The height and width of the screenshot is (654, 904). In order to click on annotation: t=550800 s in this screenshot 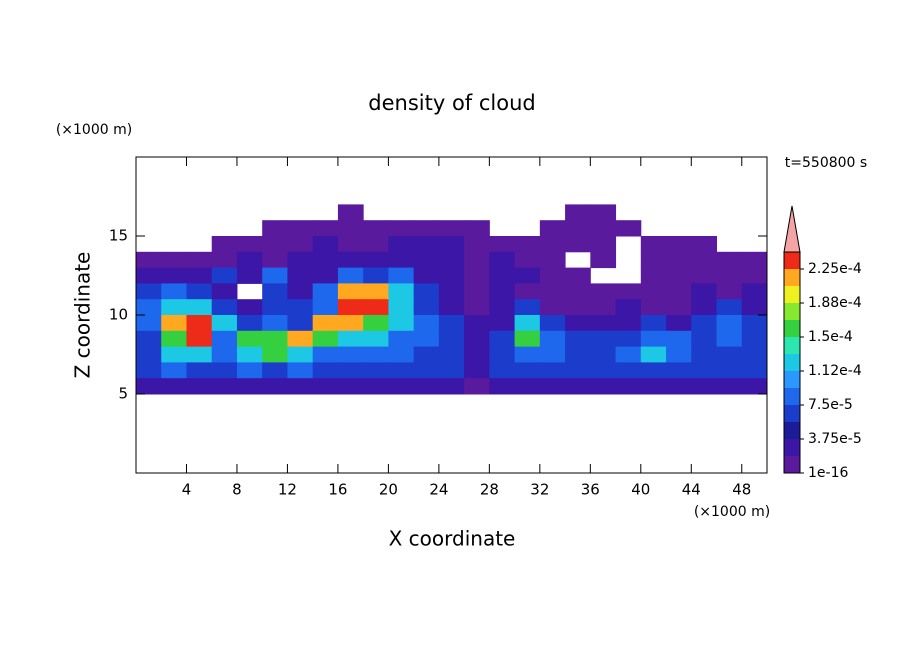, I will do `click(826, 163)`.